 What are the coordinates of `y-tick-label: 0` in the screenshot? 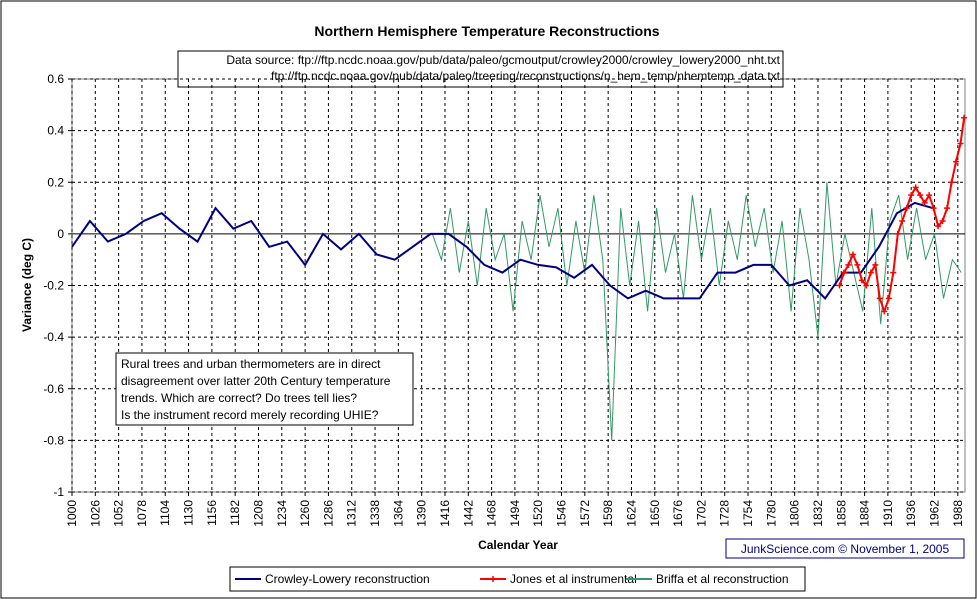 It's located at (60, 234).